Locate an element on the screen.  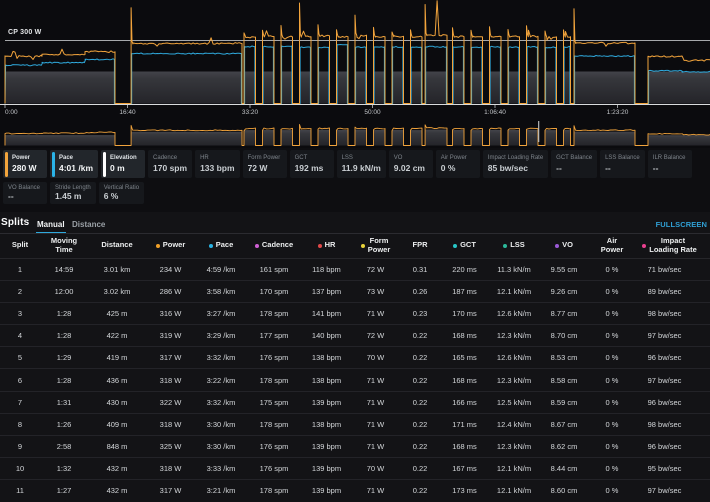
col-header-split: Split is located at coordinates (20, 246).